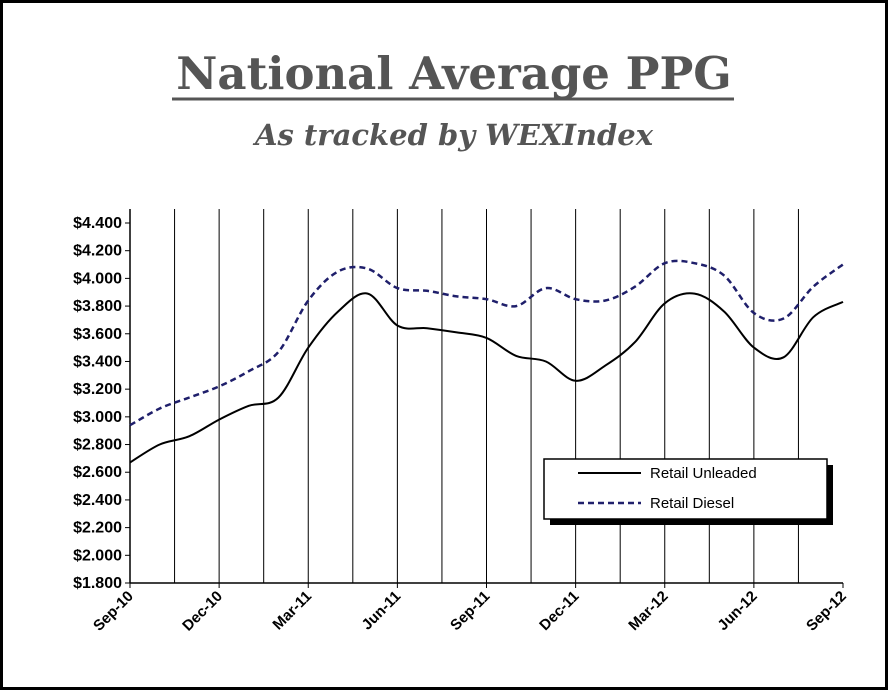 This screenshot has height=690, width=888. Describe the element at coordinates (97, 555) in the screenshot. I see `y-tick-label: $2.000` at that location.